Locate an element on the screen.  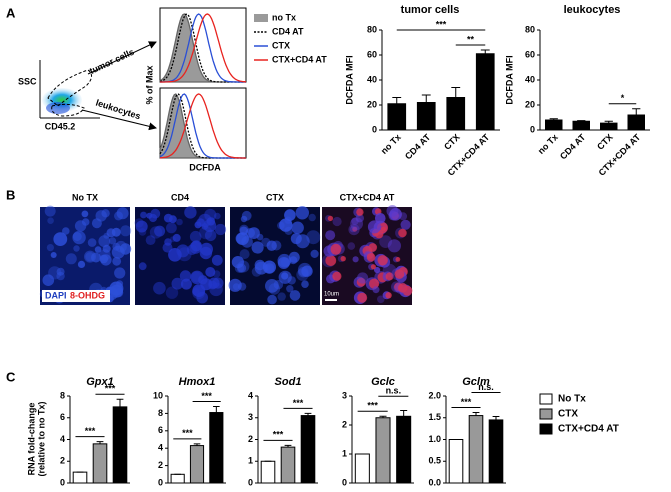
gate-label: tumor cells is located at coordinates (112, 61).